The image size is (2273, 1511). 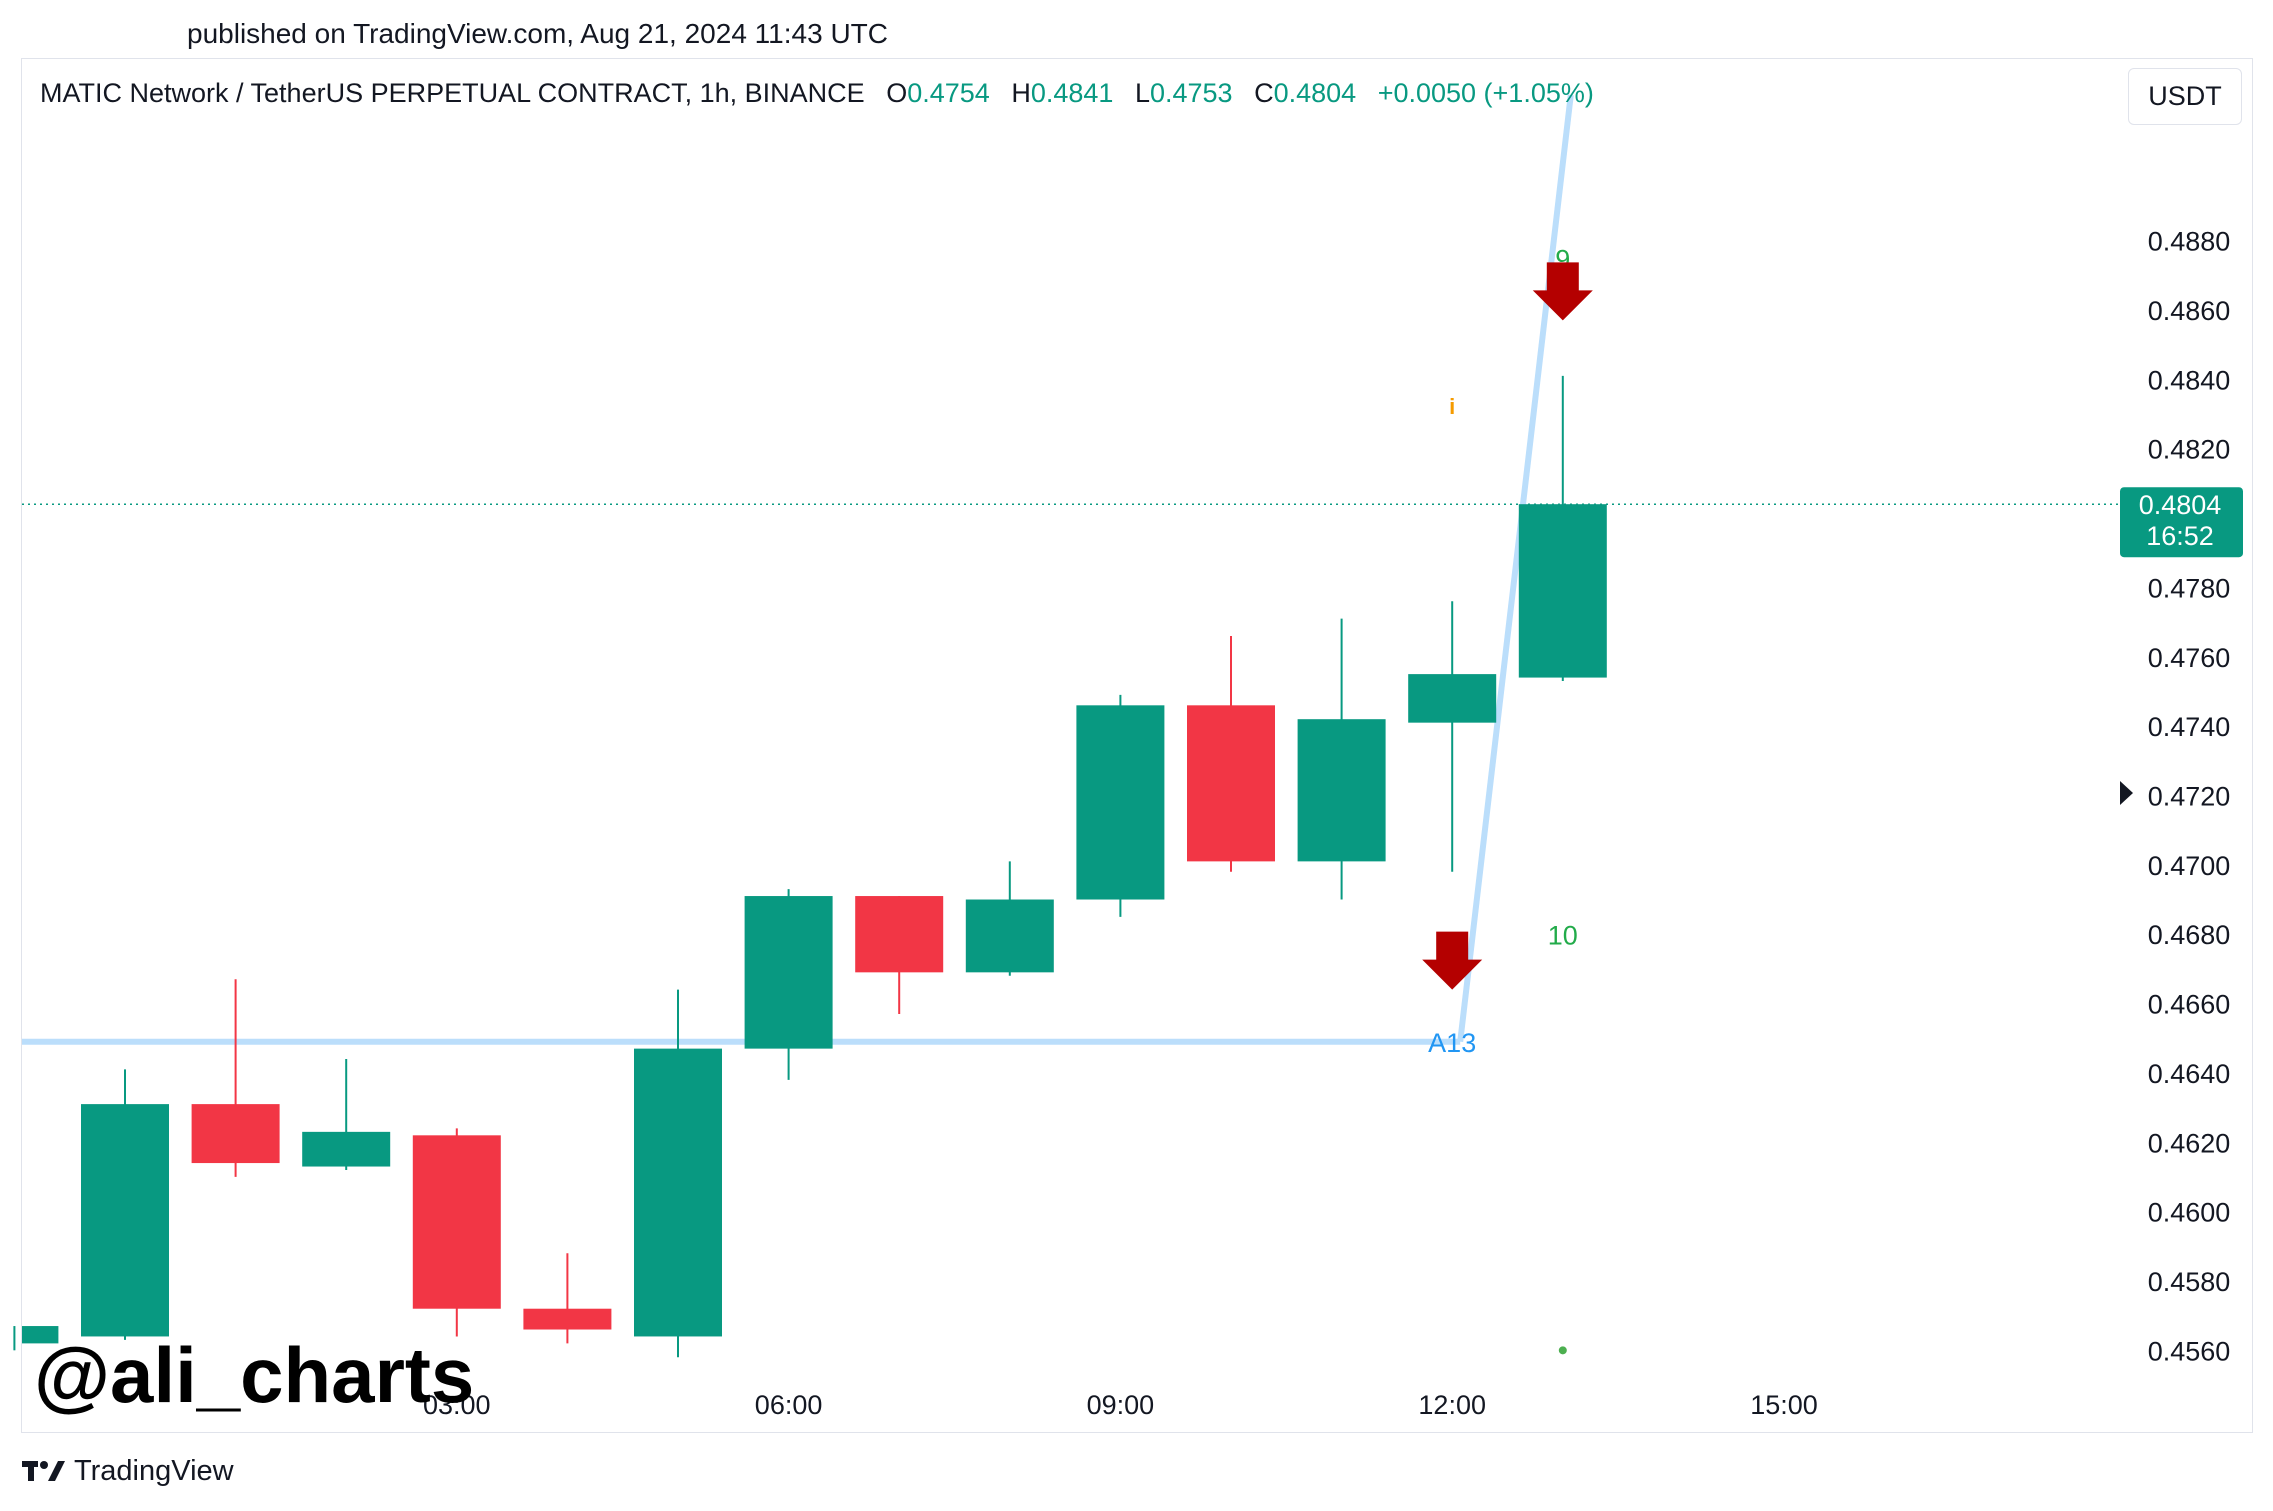 I want to click on y-axis-tick-label: 0.4660, so click(x=2189, y=1005).